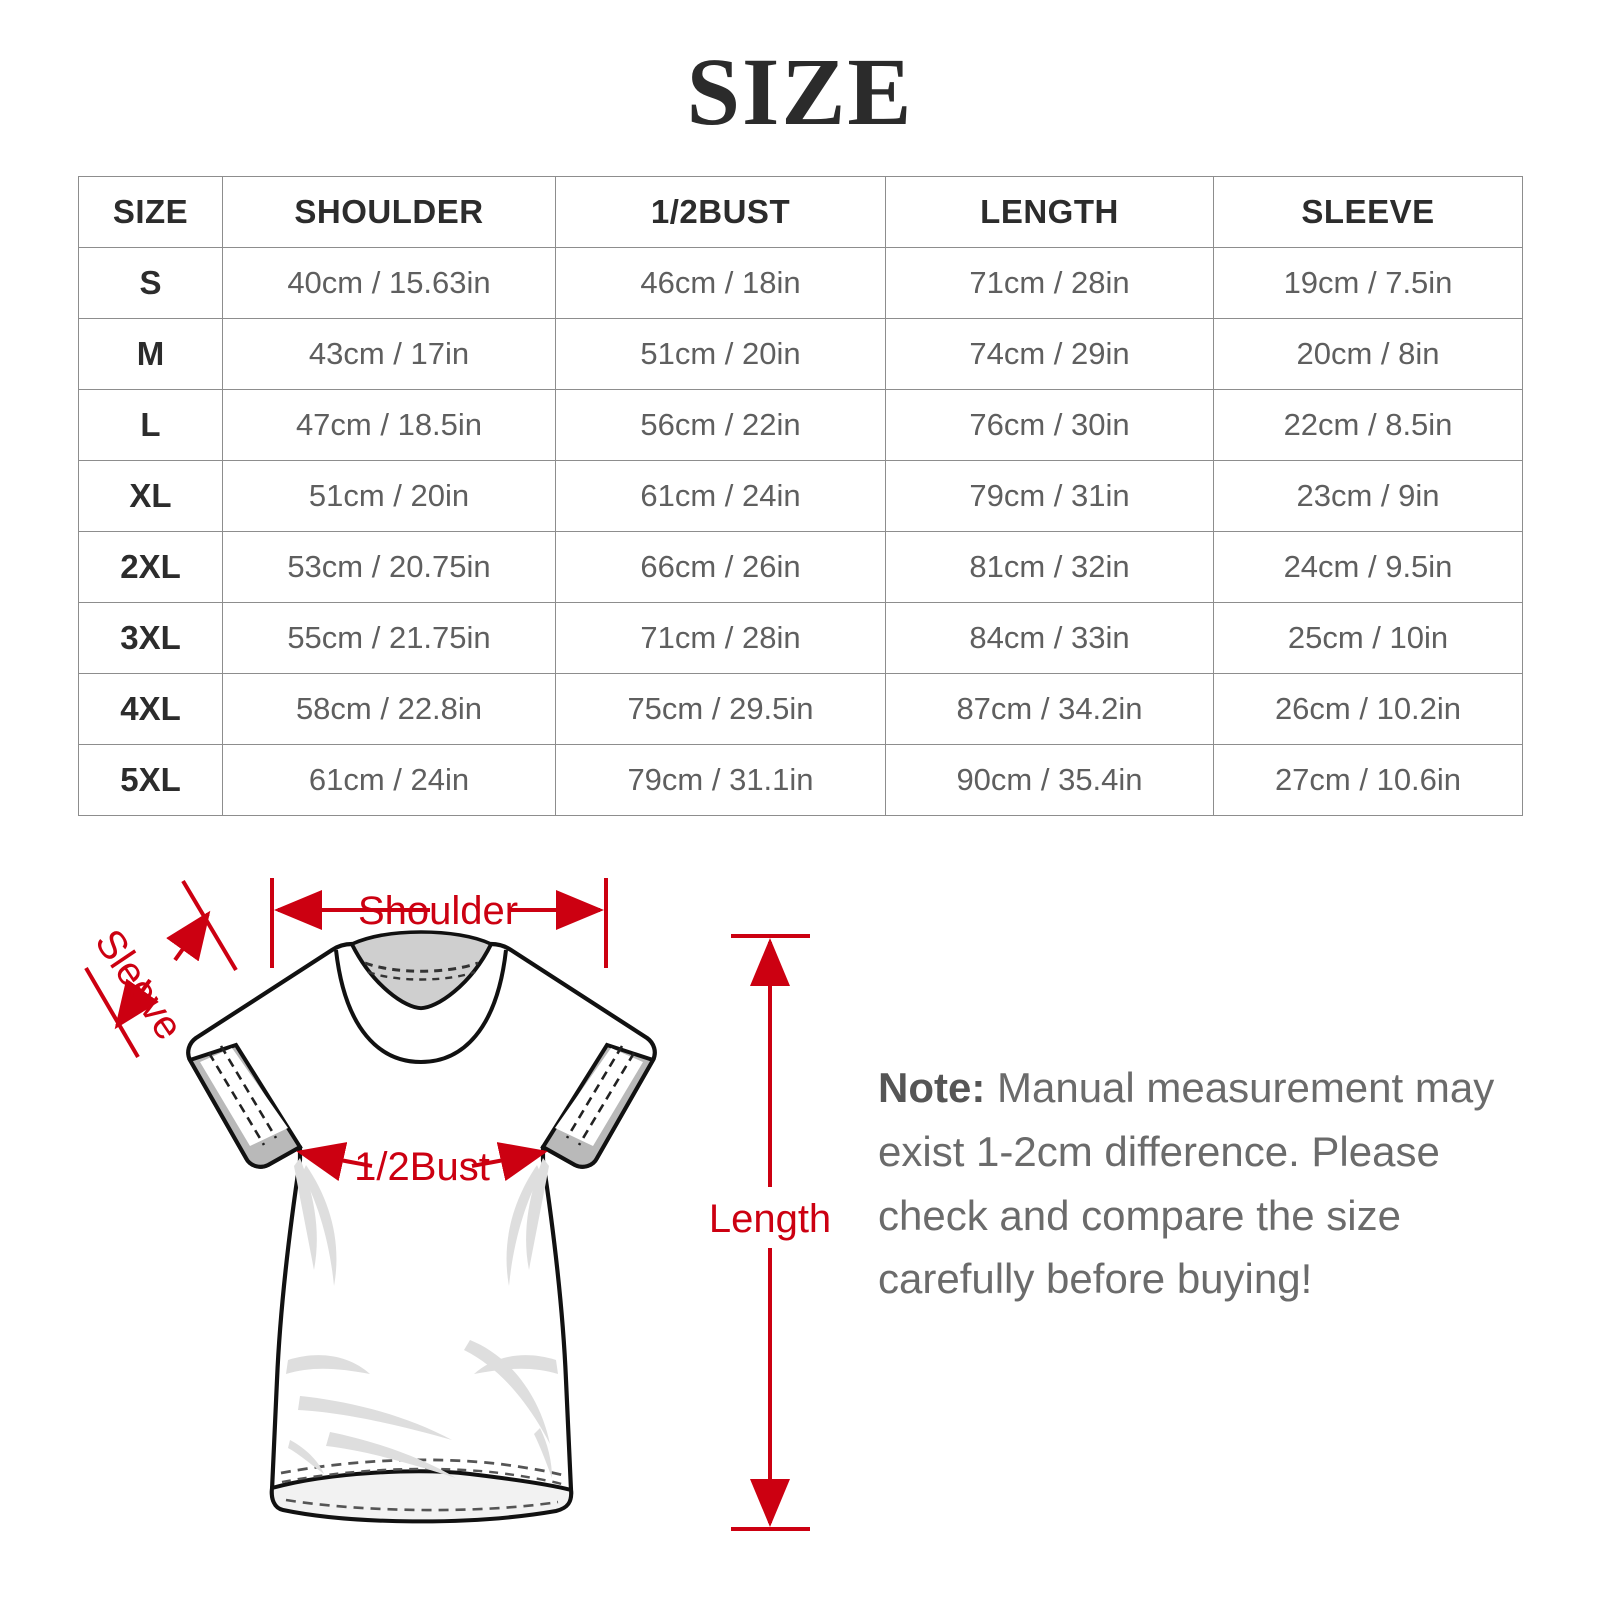 This screenshot has width=1600, height=1600. I want to click on tshirt-body-outline, so click(421, 1231).